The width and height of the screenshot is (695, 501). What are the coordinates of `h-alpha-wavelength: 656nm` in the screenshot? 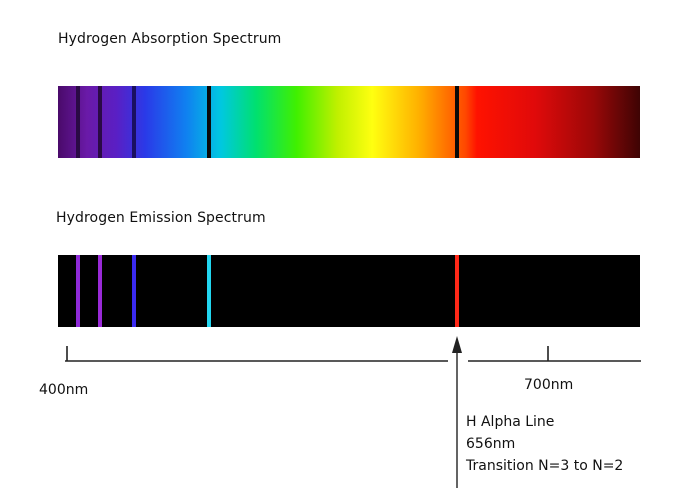 It's located at (491, 444).